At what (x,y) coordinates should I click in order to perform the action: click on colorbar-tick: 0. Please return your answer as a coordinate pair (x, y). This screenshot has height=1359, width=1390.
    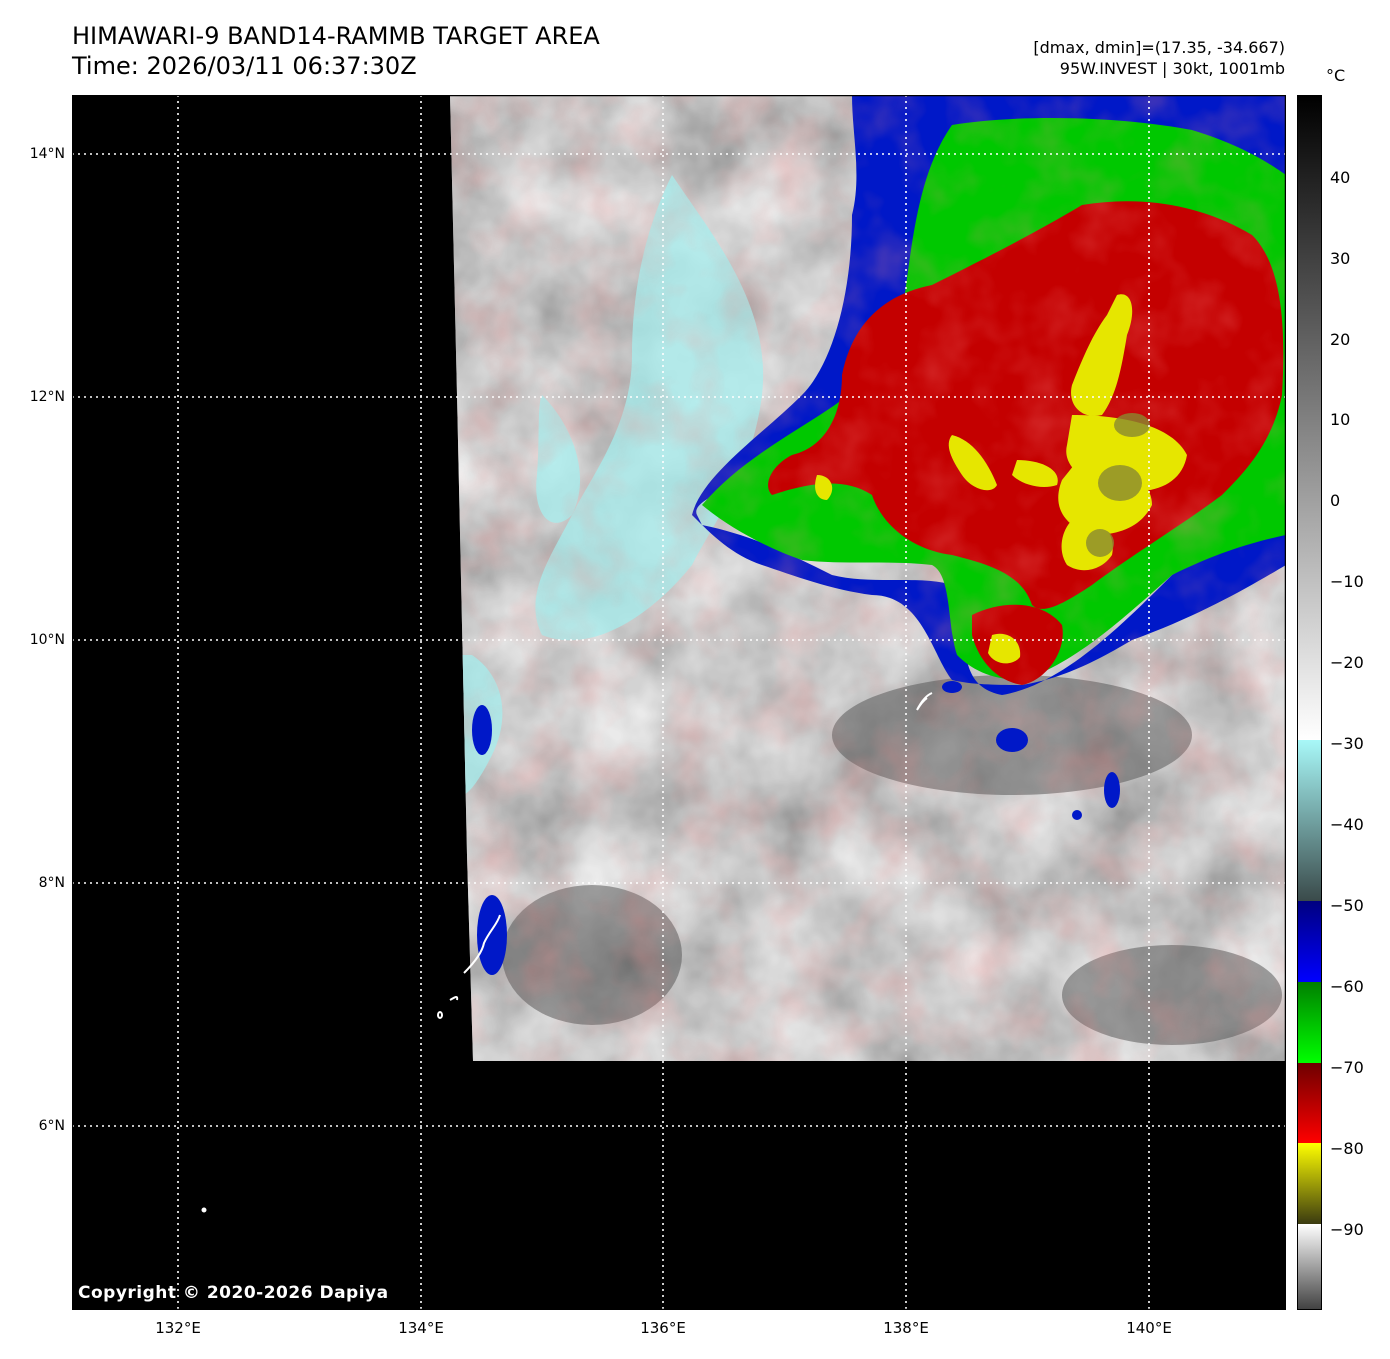
    Looking at the image, I should click on (1335, 500).